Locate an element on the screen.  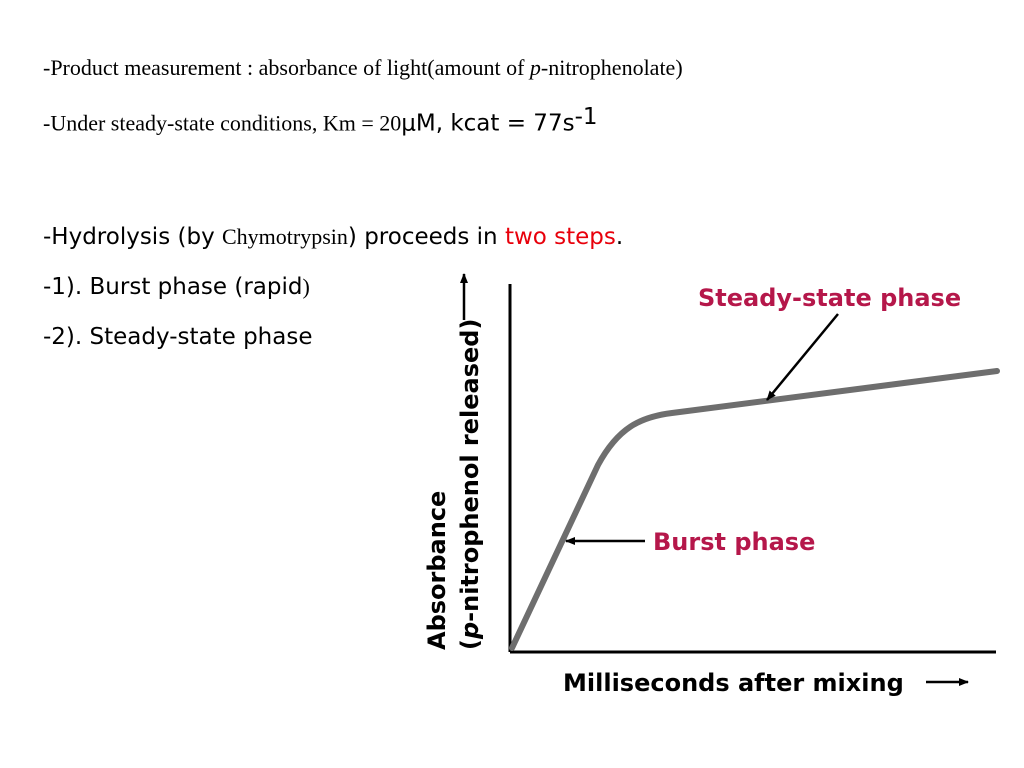
line3-highlight: two steps is located at coordinates (560, 237).